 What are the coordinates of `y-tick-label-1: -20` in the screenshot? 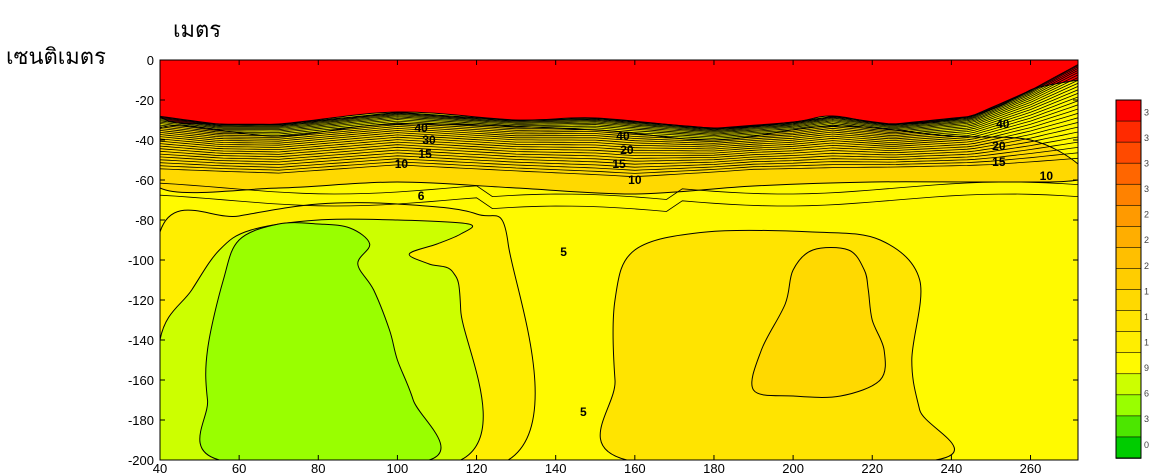 It's located at (144, 100).